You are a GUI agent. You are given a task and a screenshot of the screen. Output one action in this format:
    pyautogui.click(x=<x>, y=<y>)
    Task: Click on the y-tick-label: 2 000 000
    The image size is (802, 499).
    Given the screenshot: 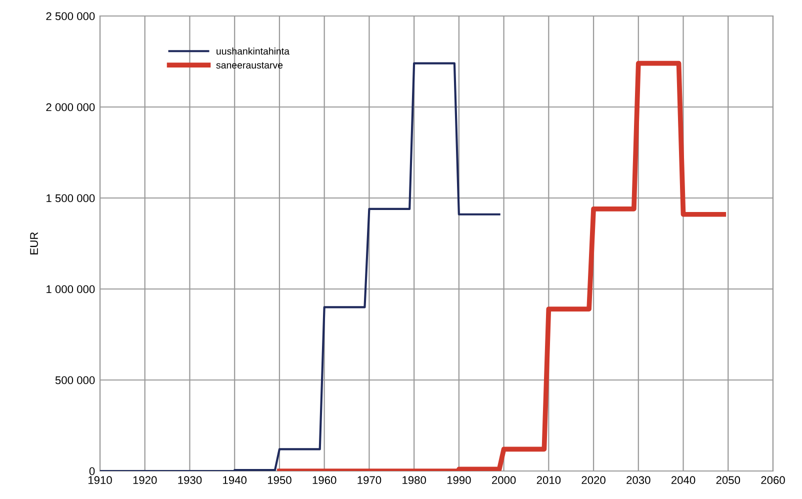 What is the action you would take?
    pyautogui.click(x=70, y=107)
    